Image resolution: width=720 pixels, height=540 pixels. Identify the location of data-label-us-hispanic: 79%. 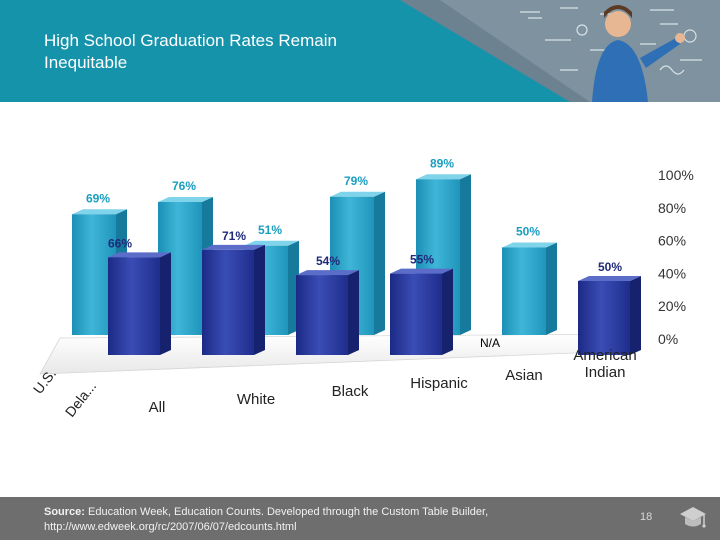
(356, 181).